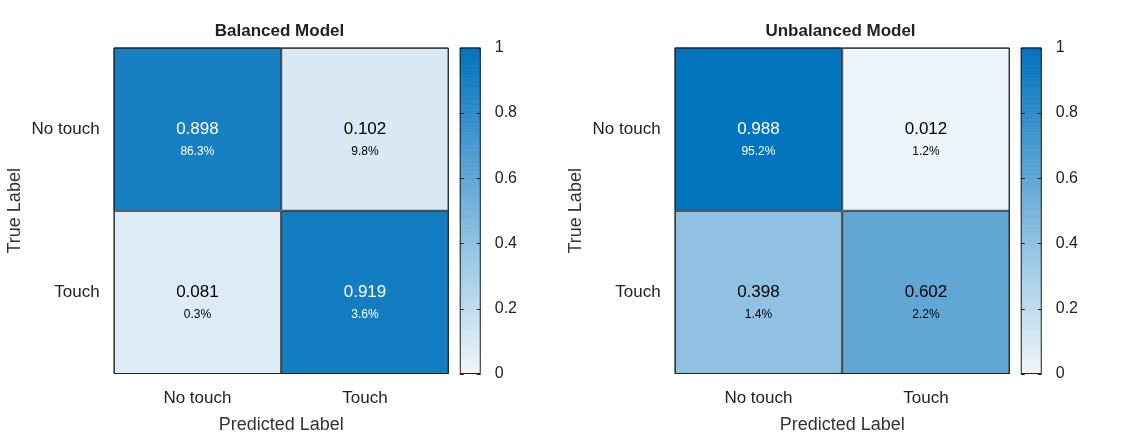 Image resolution: width=1122 pixels, height=436 pixels. What do you see at coordinates (926, 301) in the screenshot?
I see `data-label: 0.602 2.2%` at bounding box center [926, 301].